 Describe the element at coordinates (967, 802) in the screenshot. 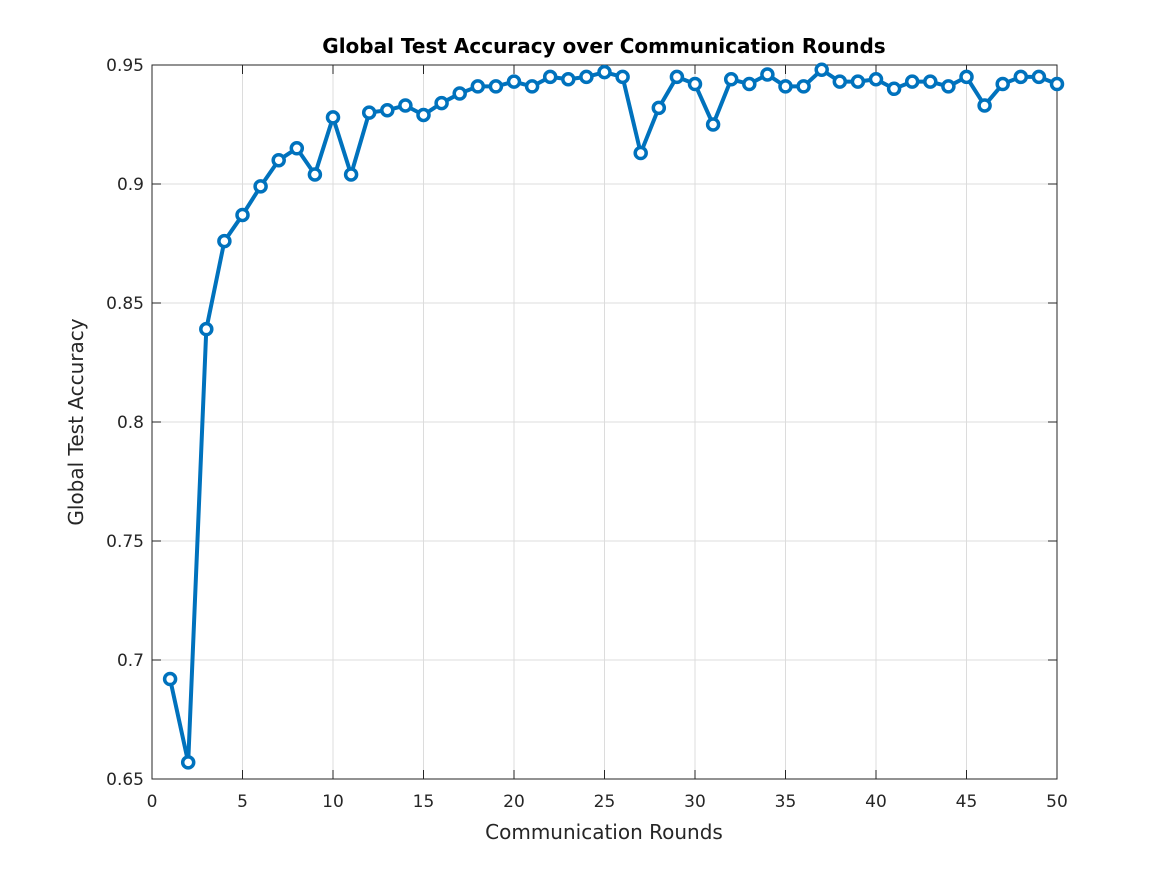

I see `x-tick-label: 45` at that location.